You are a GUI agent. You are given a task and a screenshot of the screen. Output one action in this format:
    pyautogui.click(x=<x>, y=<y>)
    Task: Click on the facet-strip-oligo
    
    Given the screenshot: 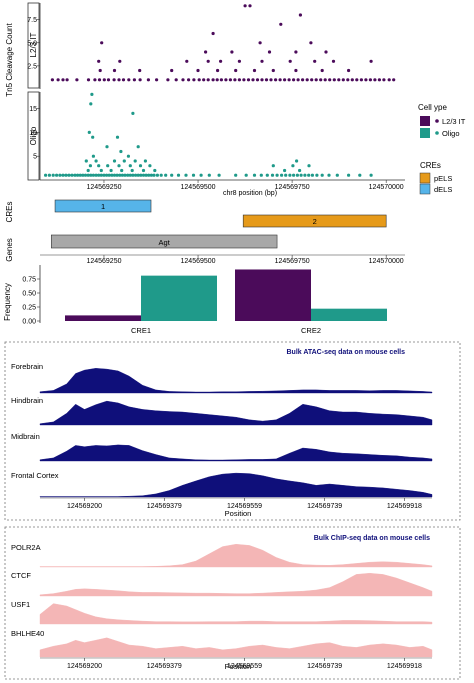 What is the action you would take?
    pyautogui.click(x=33, y=136)
    